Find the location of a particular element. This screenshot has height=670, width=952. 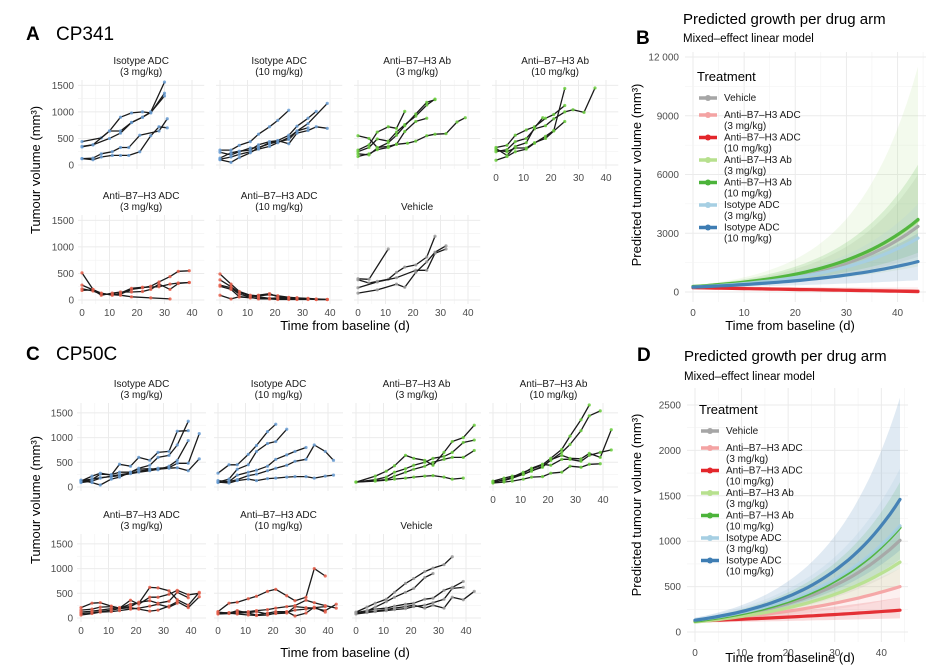

legend-label: (3 mg/kg) is located at coordinates (747, 549).